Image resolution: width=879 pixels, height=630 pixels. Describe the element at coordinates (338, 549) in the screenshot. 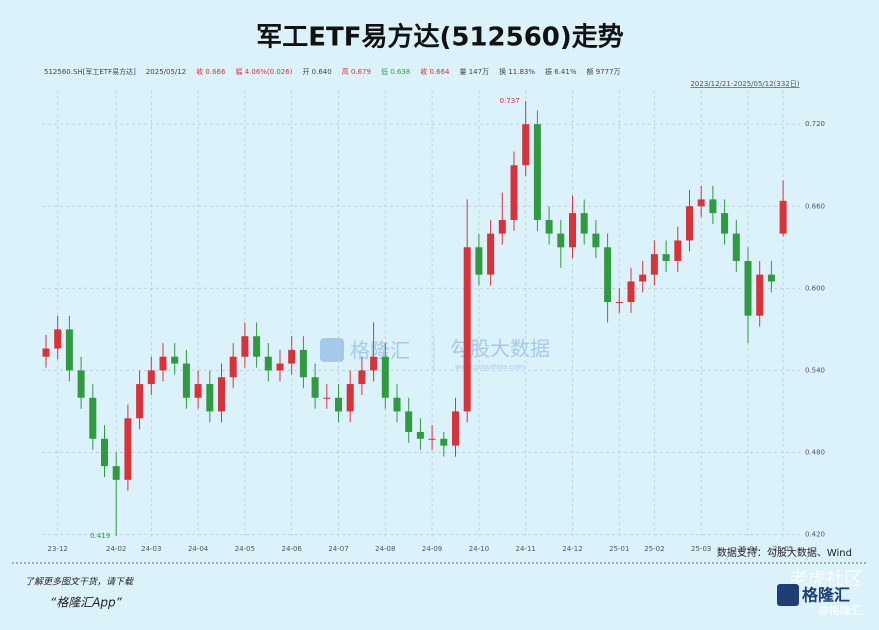

I see `x-tick-label: 24-07` at that location.